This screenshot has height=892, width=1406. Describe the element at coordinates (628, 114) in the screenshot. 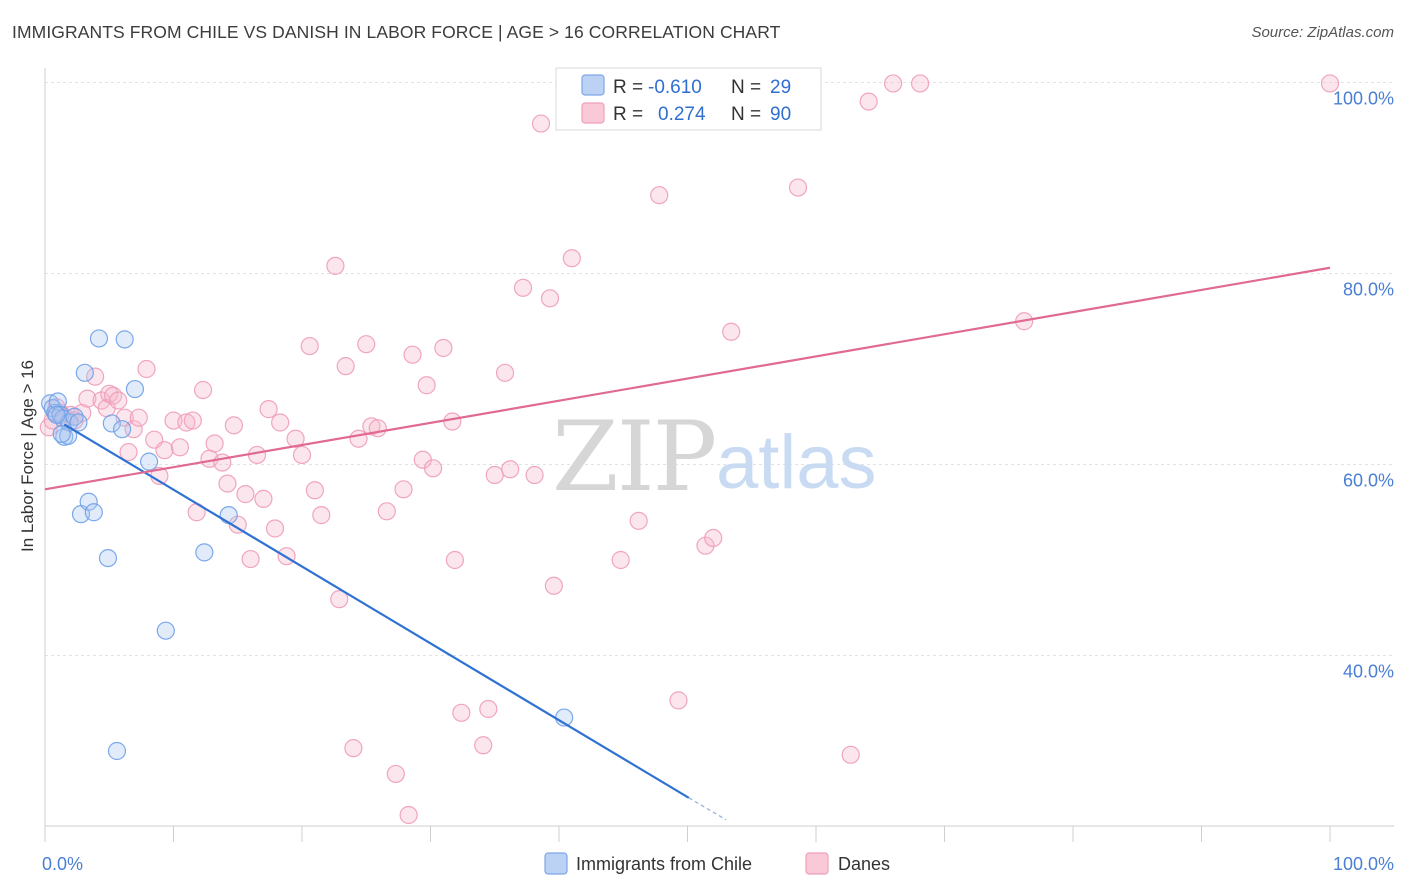

I see `legend-r-label-2: R =` at that location.